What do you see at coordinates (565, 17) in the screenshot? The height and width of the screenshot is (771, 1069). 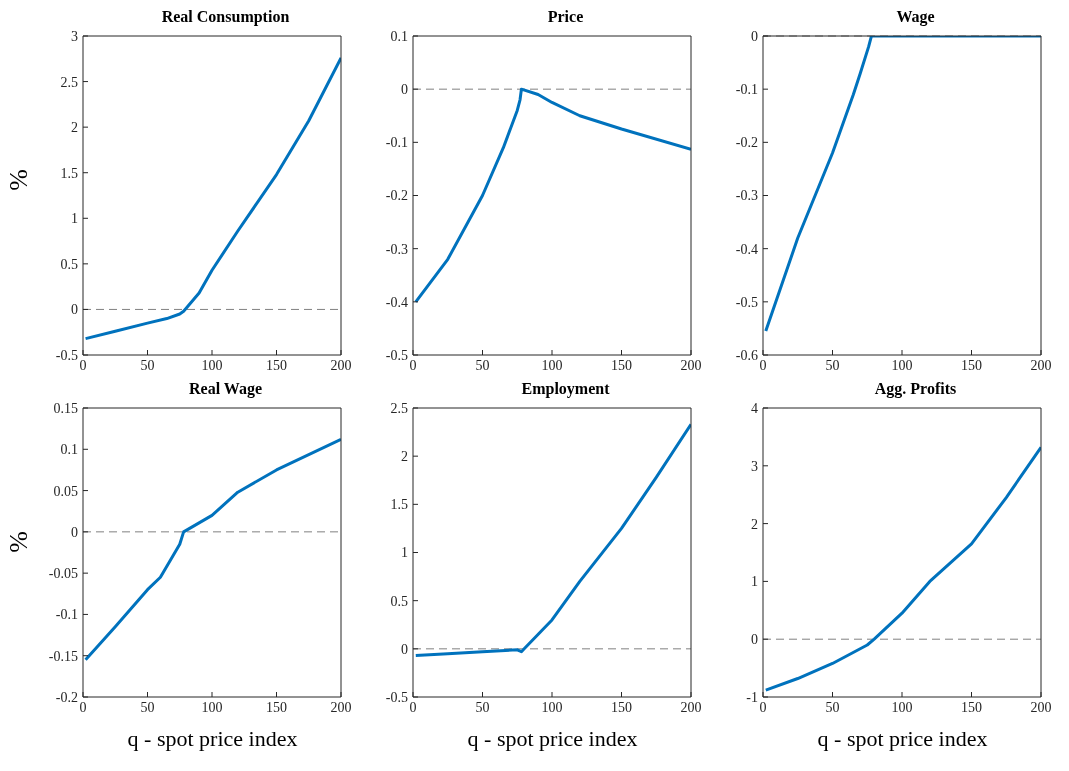 I see `chart-title: Price` at bounding box center [565, 17].